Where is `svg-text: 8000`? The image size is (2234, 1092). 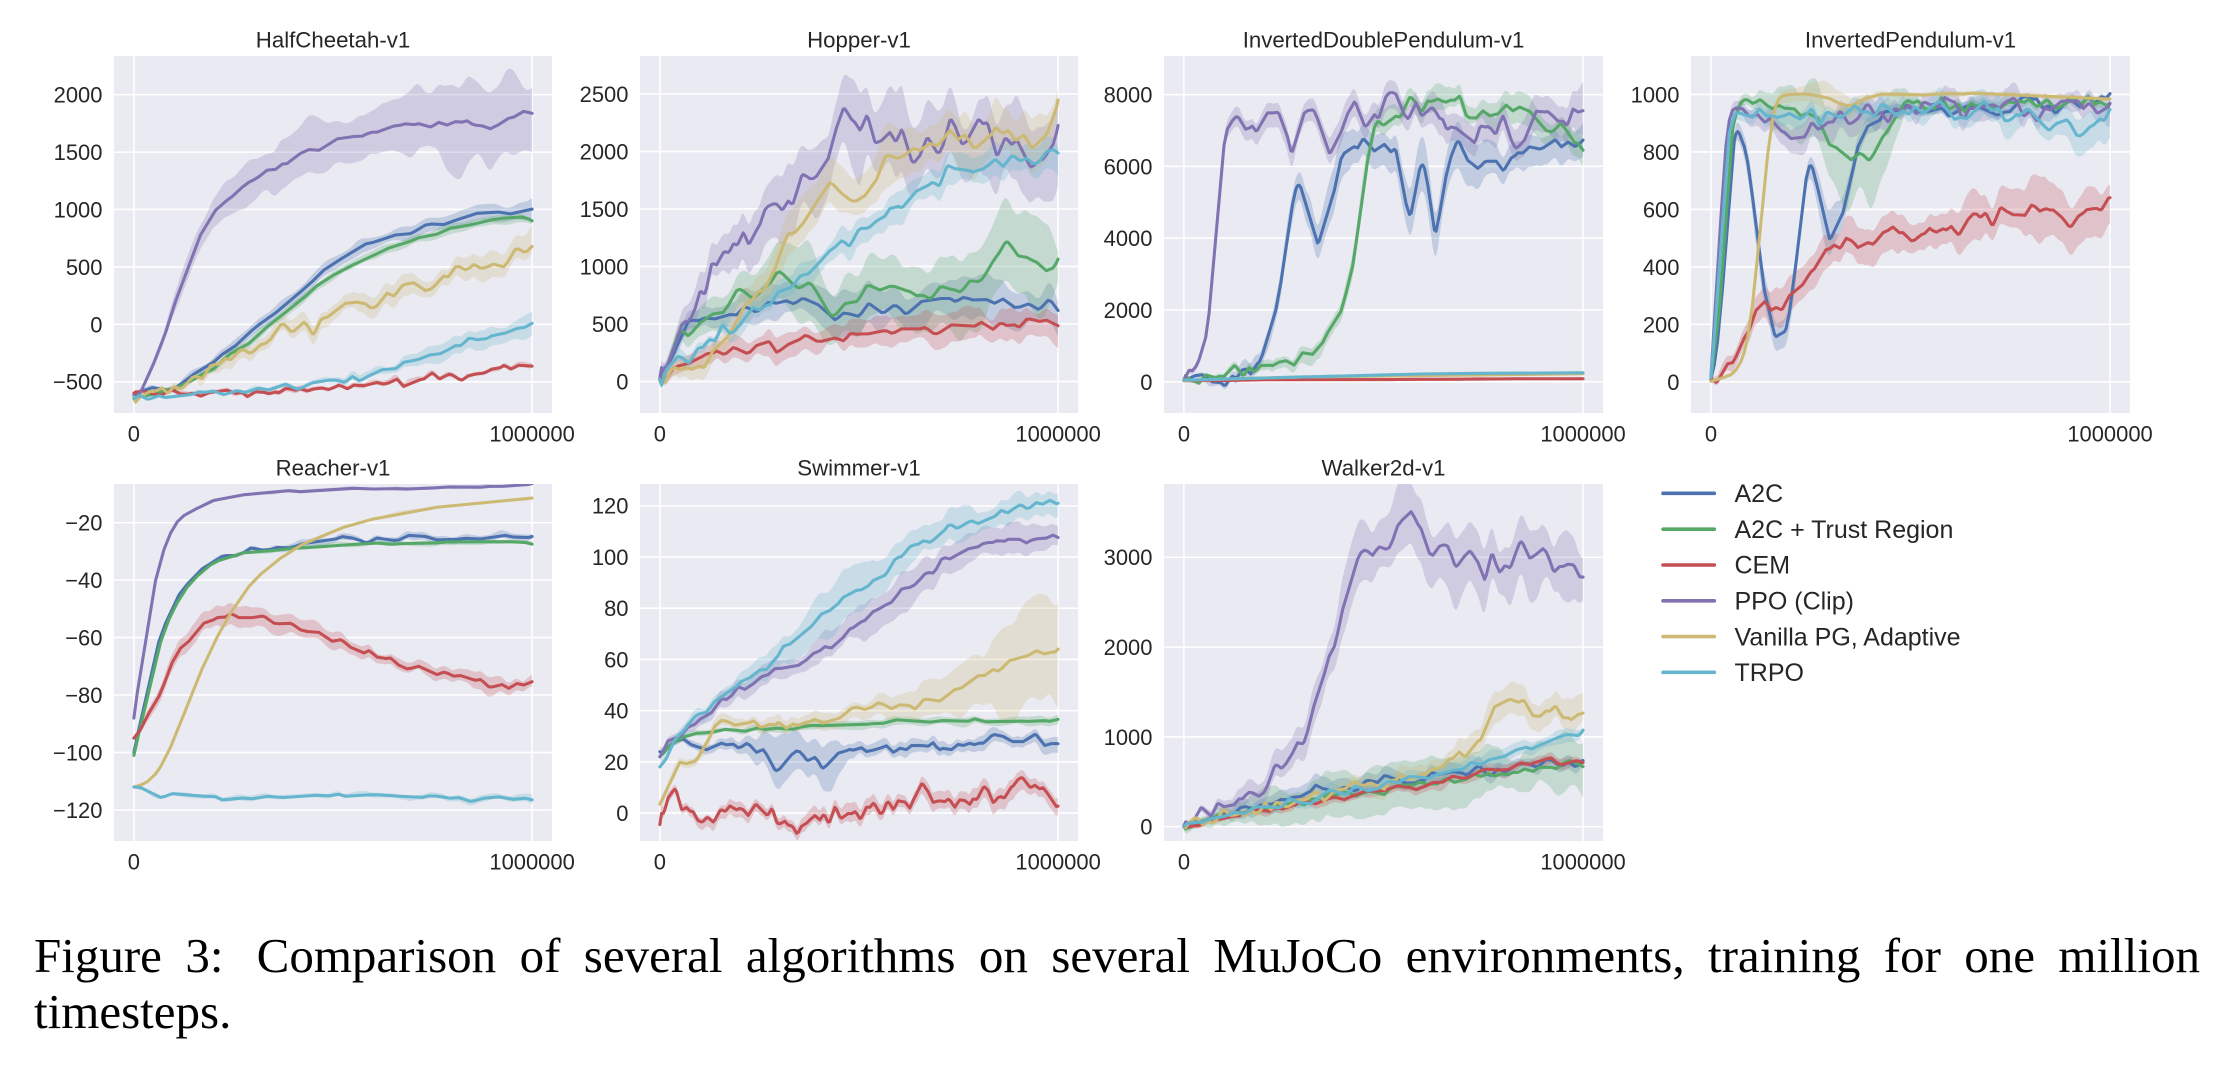 svg-text: 8000 is located at coordinates (1128, 95).